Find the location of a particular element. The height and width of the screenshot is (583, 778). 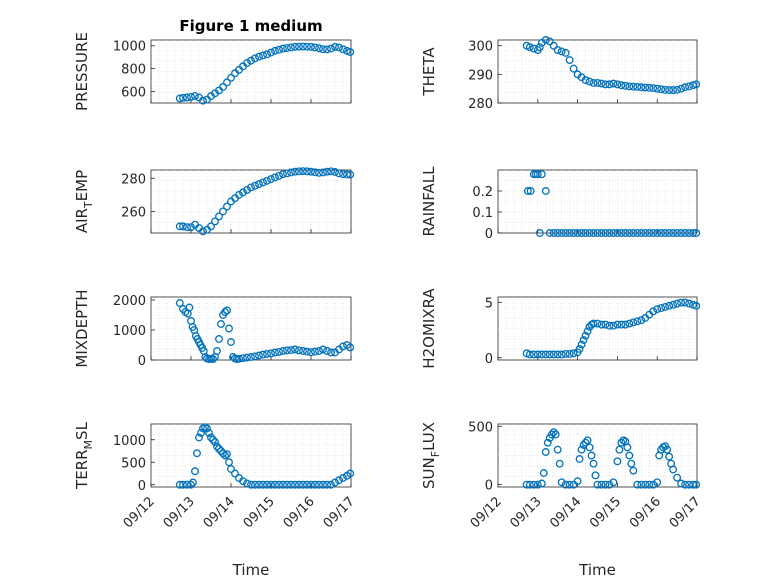

y-tick-label: 0.2 is located at coordinates (482, 192).